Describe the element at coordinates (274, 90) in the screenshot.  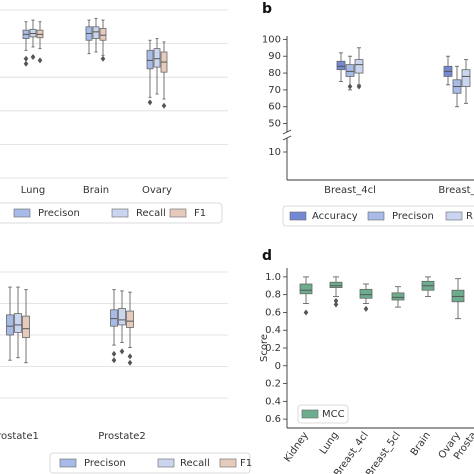
I see `y-tick-label: 70` at that location.